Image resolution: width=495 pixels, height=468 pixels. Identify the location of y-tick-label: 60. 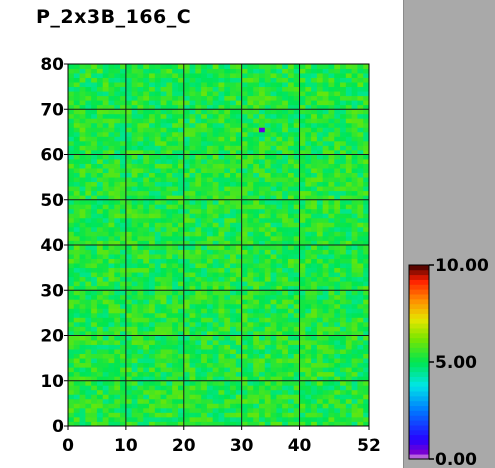
(52, 156).